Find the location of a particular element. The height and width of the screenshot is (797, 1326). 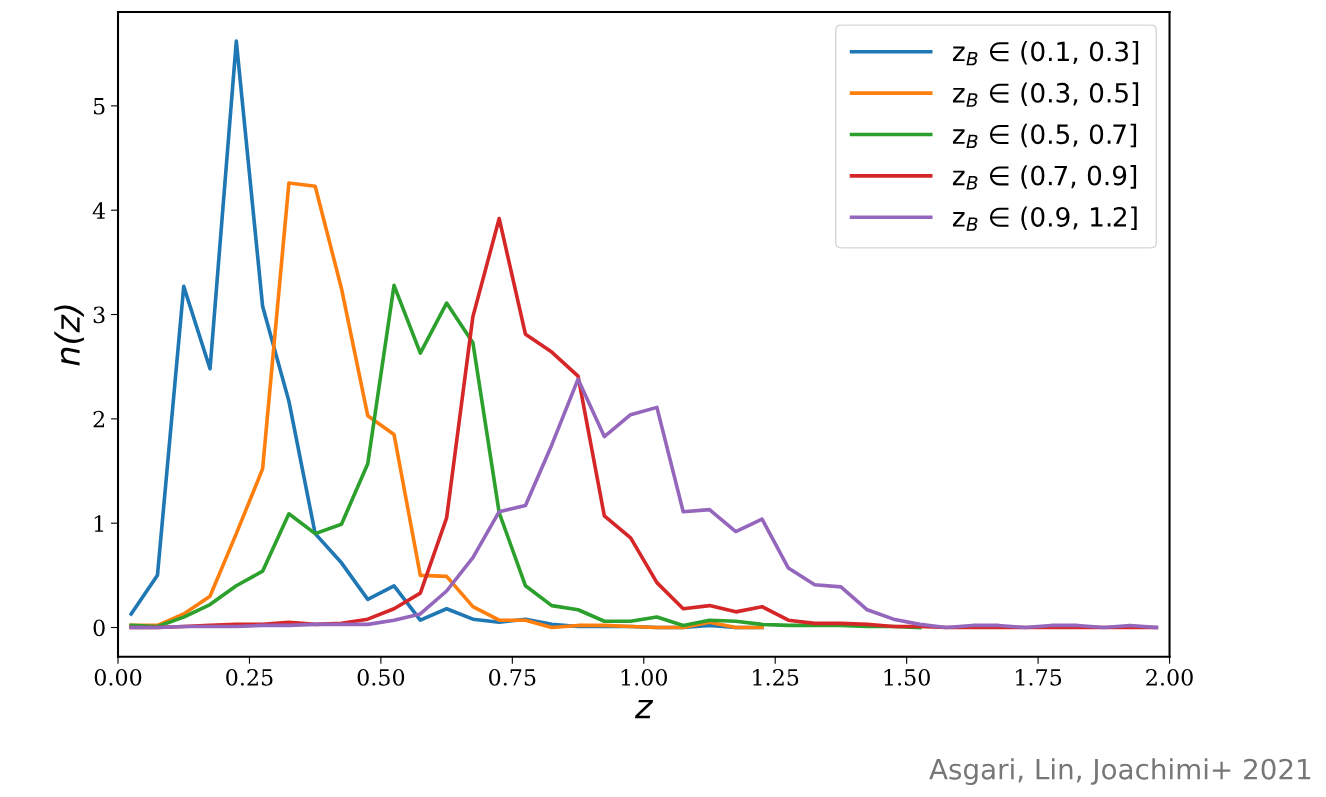

y-tick-label: 3 is located at coordinates (99, 315).